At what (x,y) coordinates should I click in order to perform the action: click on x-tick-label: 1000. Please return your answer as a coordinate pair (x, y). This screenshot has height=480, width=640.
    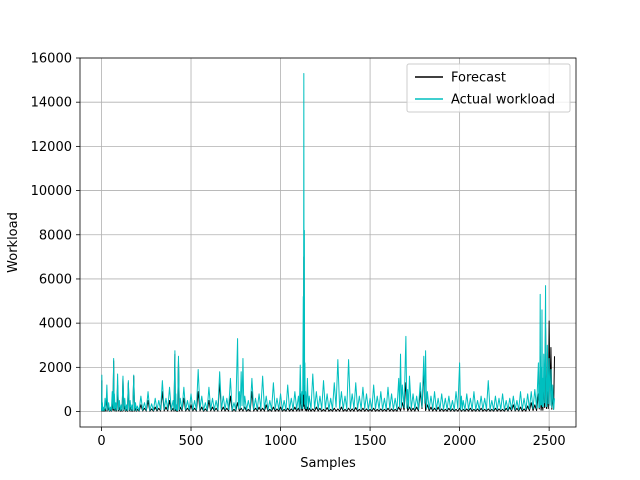
    Looking at the image, I should click on (280, 441).